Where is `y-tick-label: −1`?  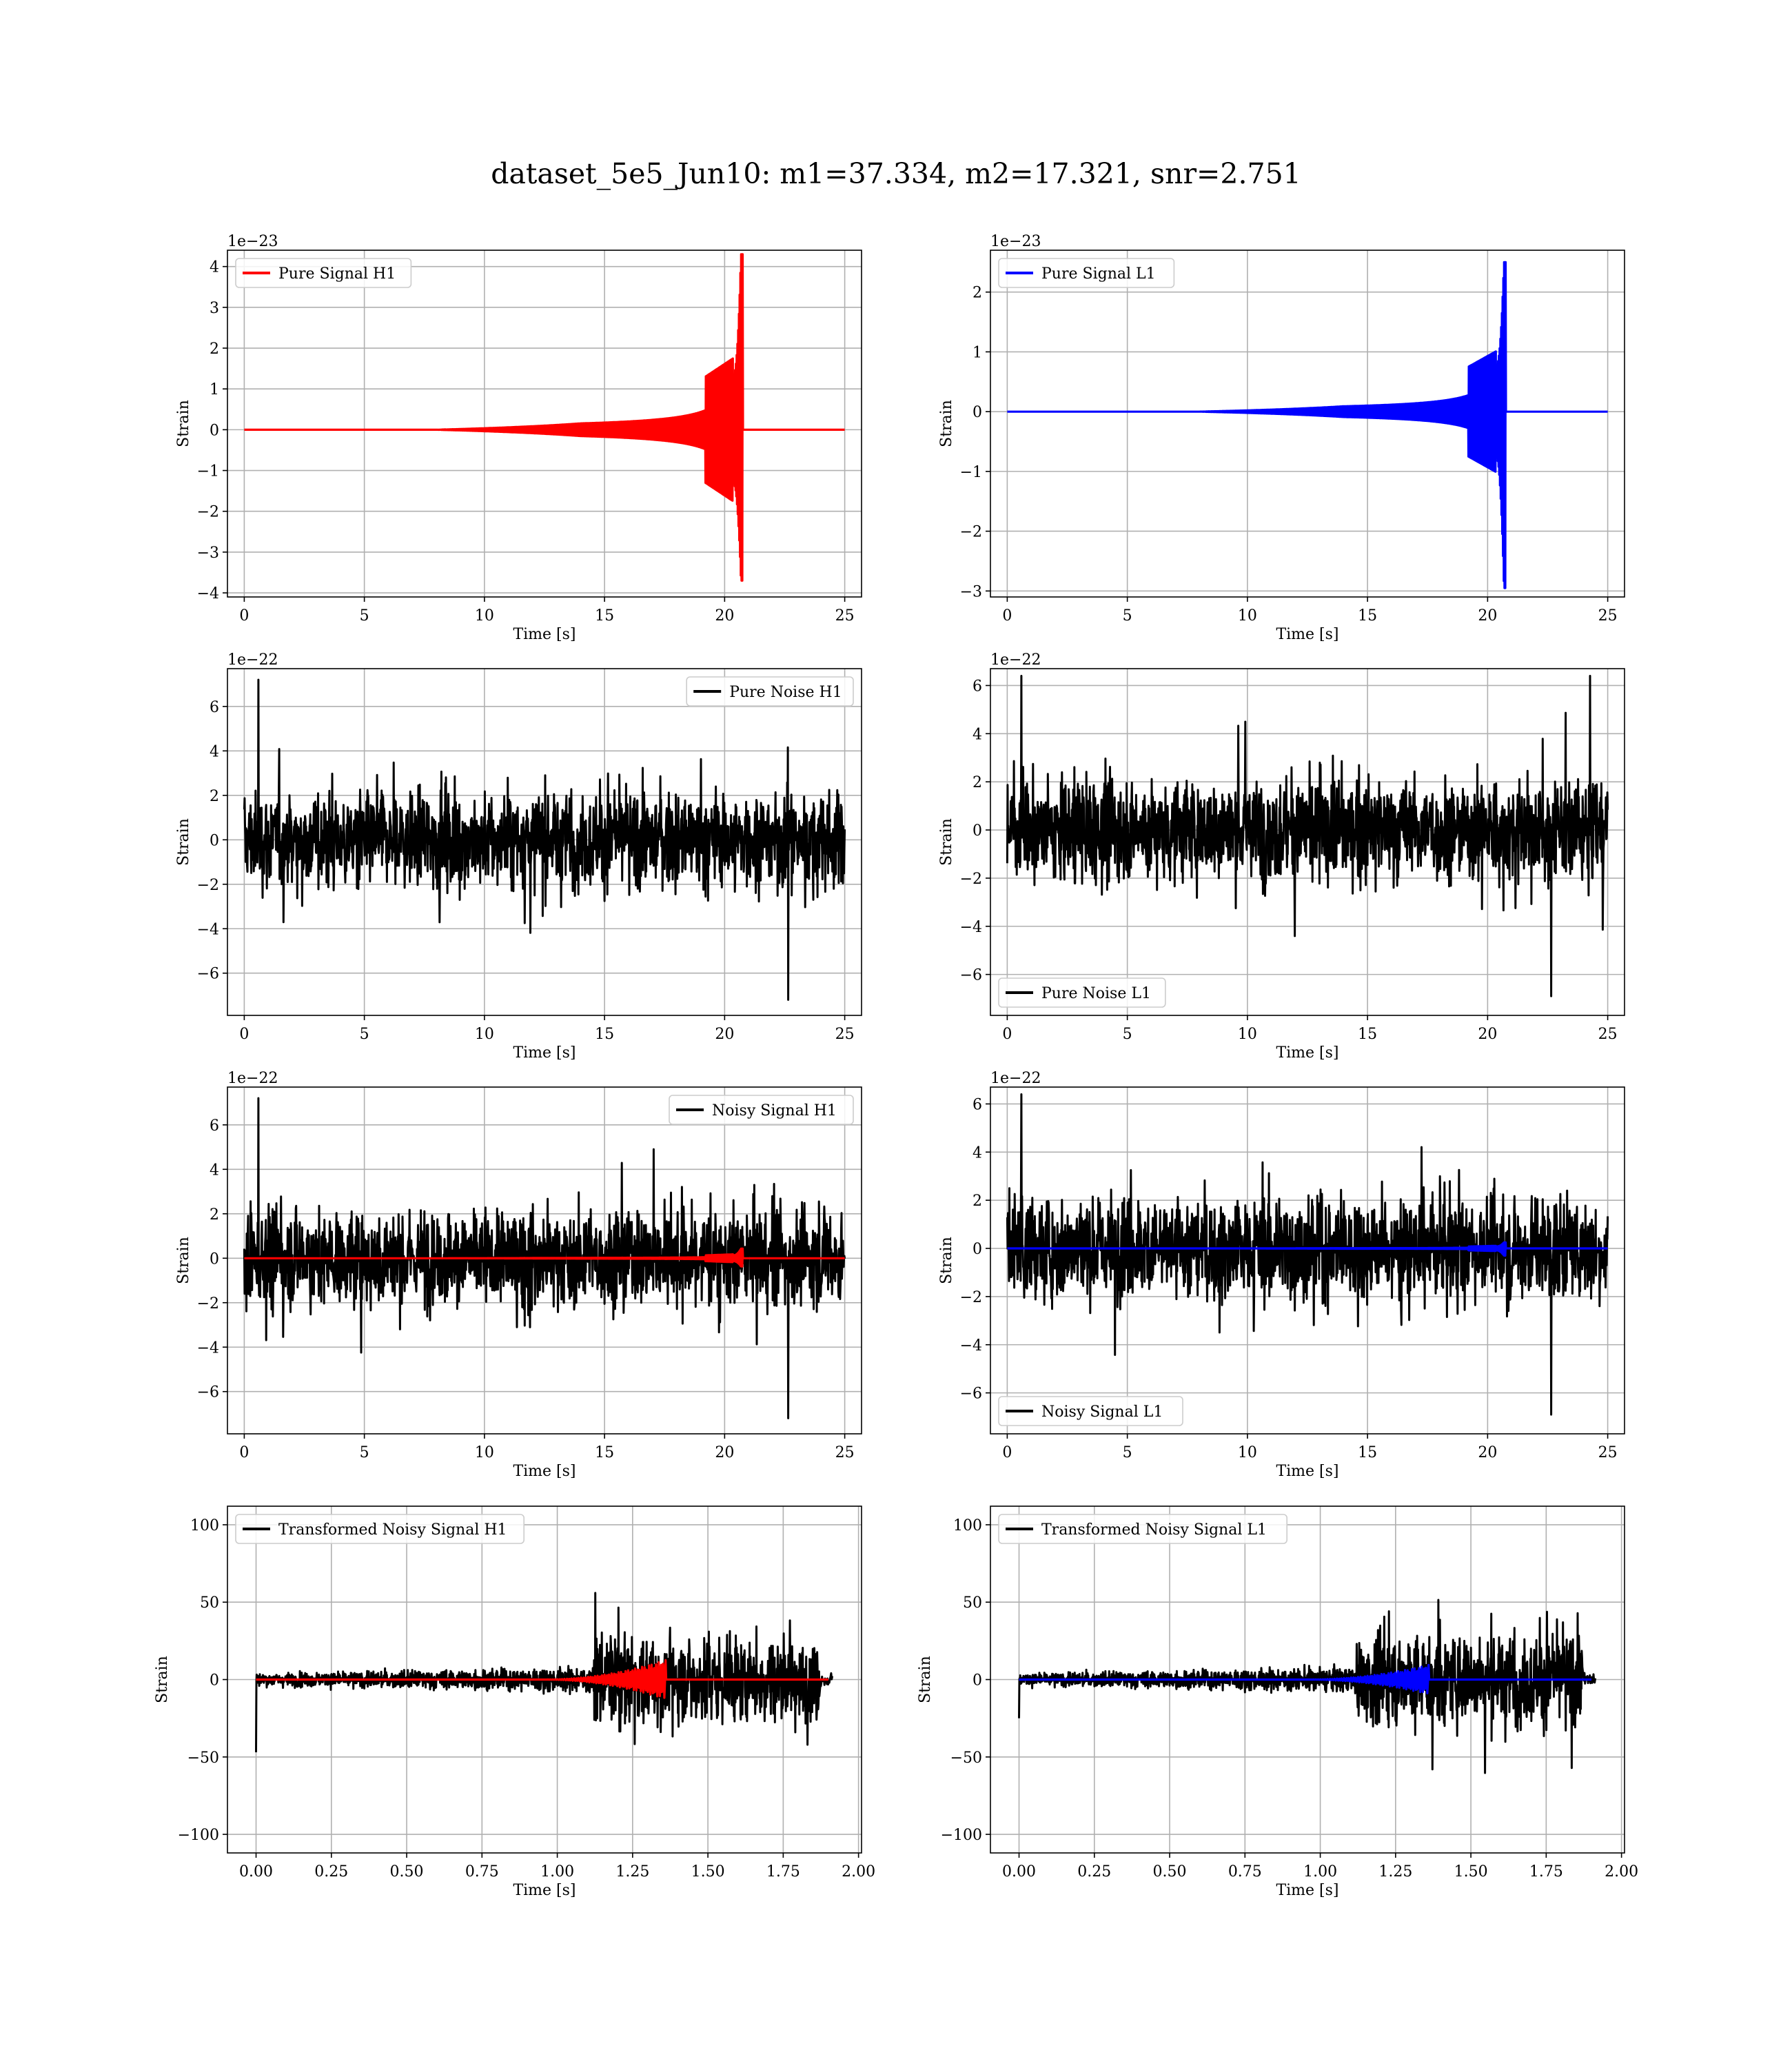 y-tick-label: −1 is located at coordinates (971, 472).